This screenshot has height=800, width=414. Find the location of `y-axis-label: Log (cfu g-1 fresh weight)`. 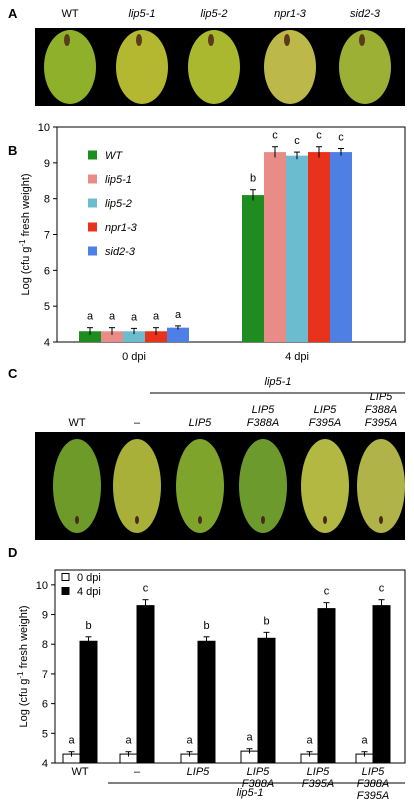

y-axis-label: Log (cfu g-1 fresh weight) is located at coordinates (23, 666).